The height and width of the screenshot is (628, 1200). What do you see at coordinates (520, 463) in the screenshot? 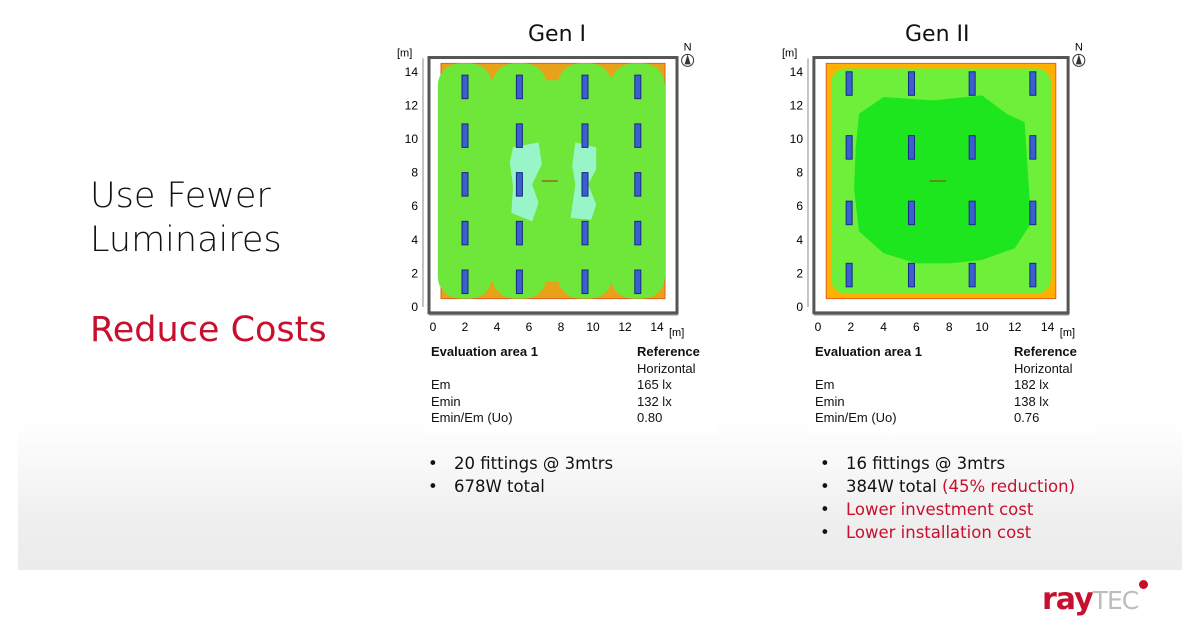
I see `bullet-item: 20 fittings @ 3mtrs` at bounding box center [520, 463].